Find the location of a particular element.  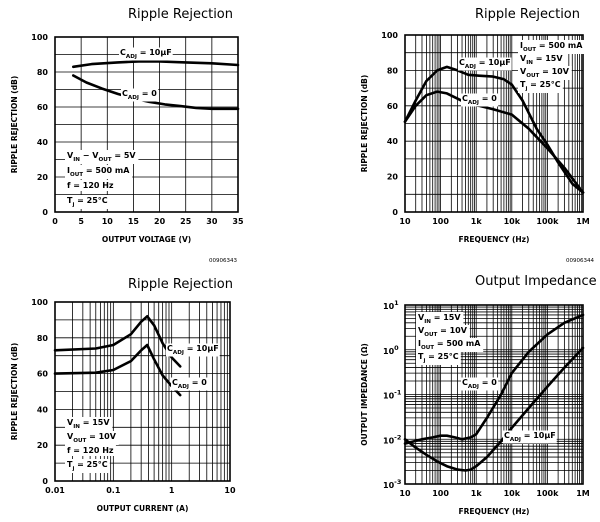

x-axis-title: OUTPUT CURRENT (A) is located at coordinates (143, 508).